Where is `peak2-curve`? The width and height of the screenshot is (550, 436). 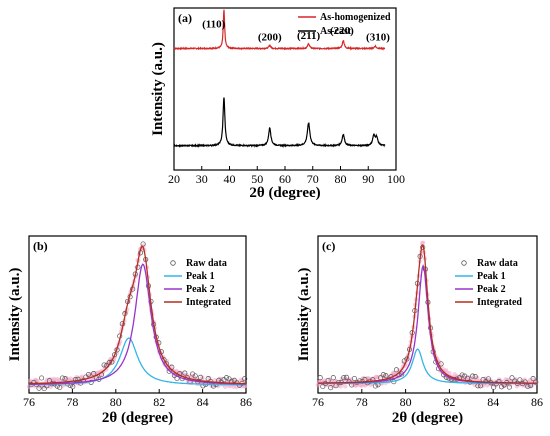
peak2-curve is located at coordinates (137, 324).